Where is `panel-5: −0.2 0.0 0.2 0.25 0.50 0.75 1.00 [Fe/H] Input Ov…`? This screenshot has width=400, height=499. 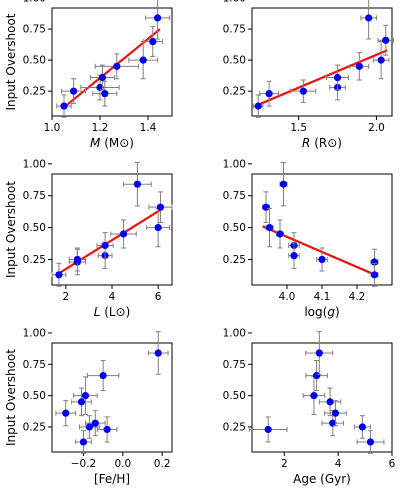 panel-5: −0.2 0.0 0.2 0.25 0.50 0.75 1.00 [Fe/H] Input Ov… is located at coordinates (88, 406).